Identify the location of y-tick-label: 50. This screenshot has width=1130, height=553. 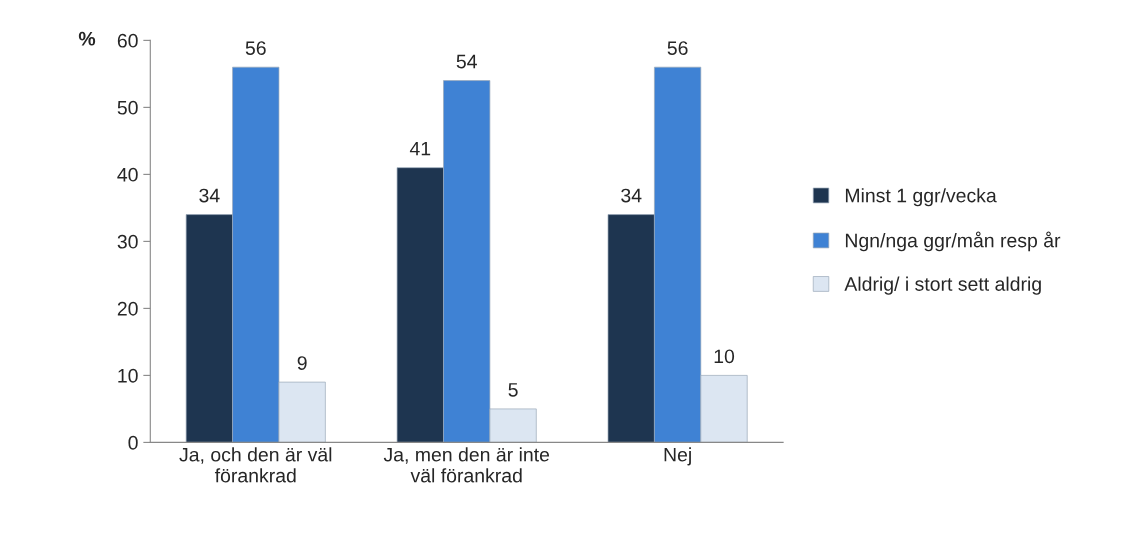
(127, 107).